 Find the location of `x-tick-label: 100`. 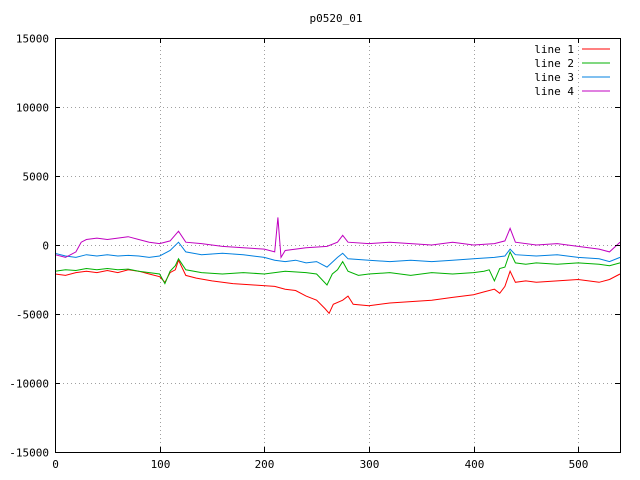

x-tick-label: 100 is located at coordinates (161, 464).